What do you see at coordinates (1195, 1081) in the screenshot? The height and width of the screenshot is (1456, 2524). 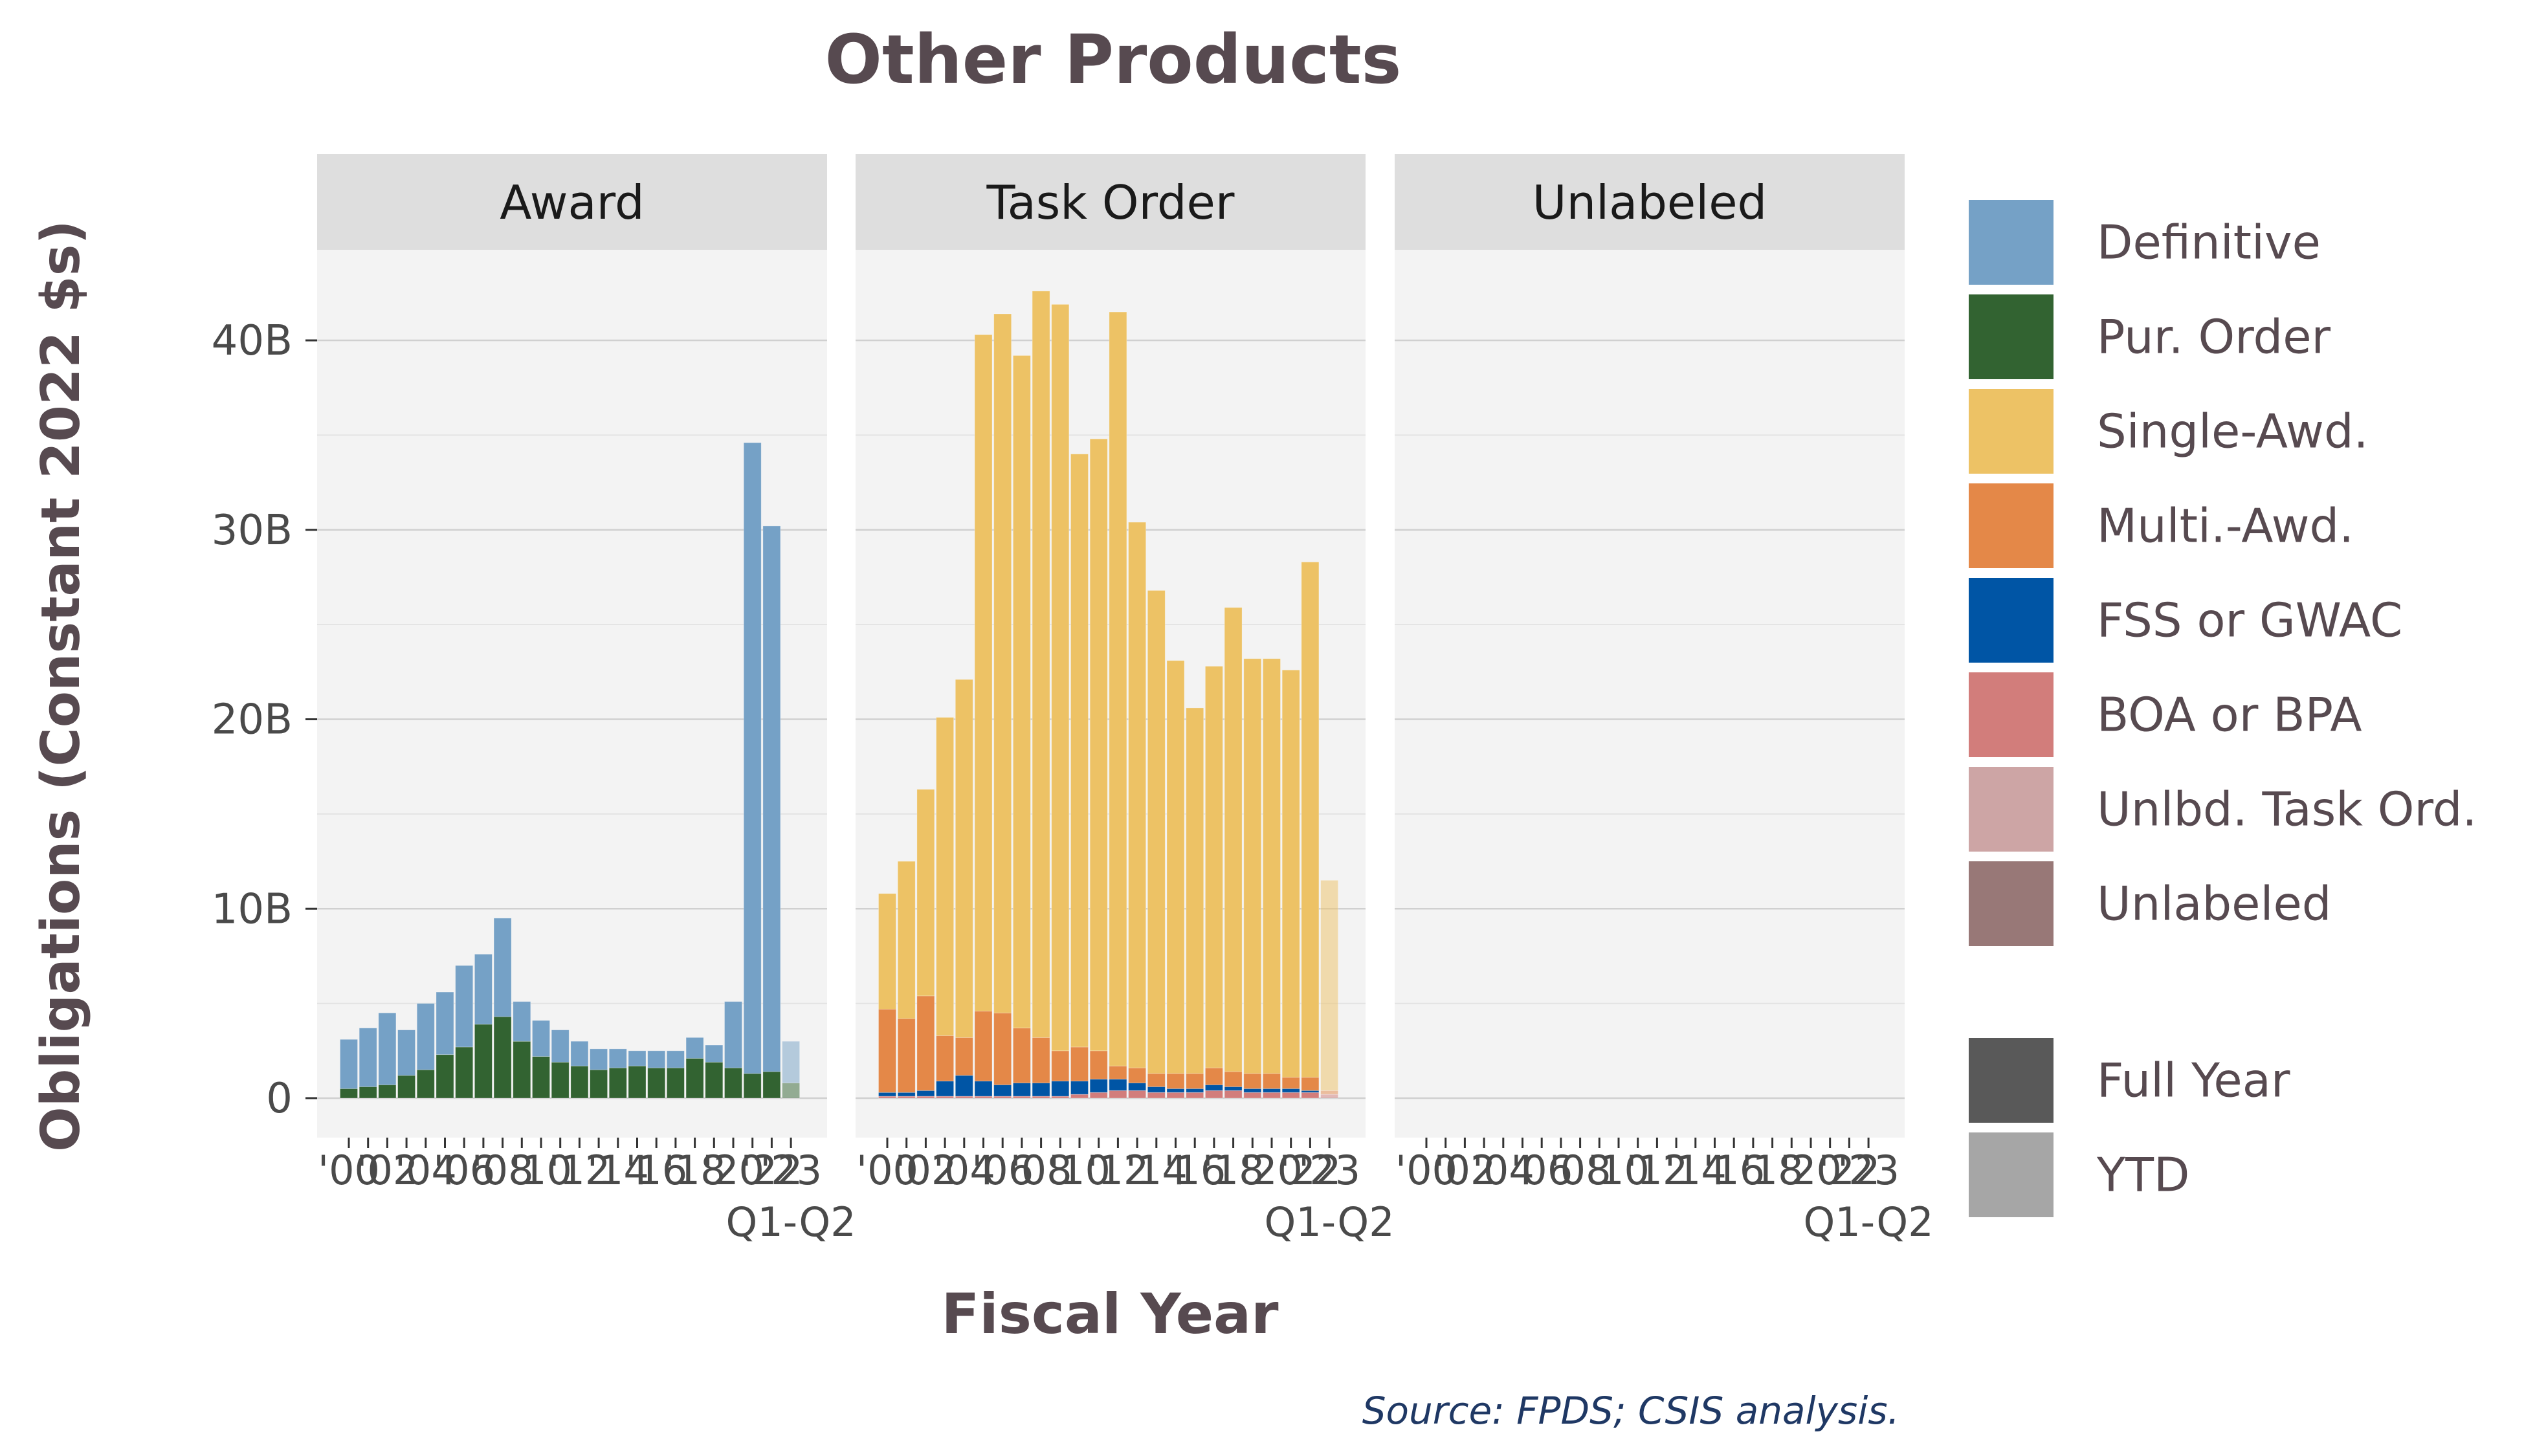 I see `bar-multi-awd--2016` at bounding box center [1195, 1081].